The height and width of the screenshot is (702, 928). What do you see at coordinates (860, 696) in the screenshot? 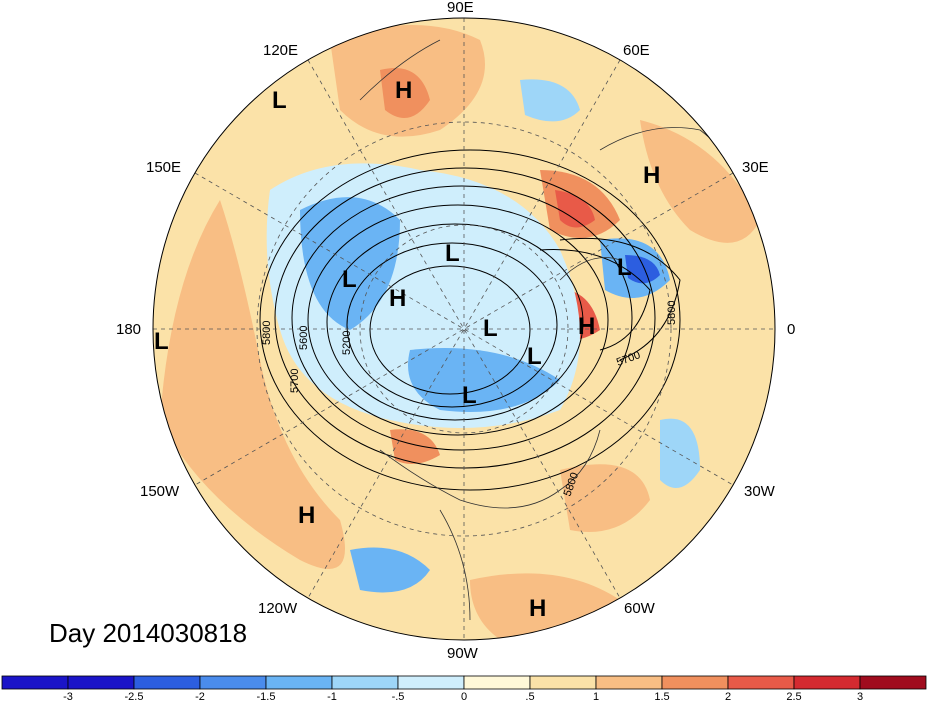
I see `colorbar-tick-label: 3` at bounding box center [860, 696].